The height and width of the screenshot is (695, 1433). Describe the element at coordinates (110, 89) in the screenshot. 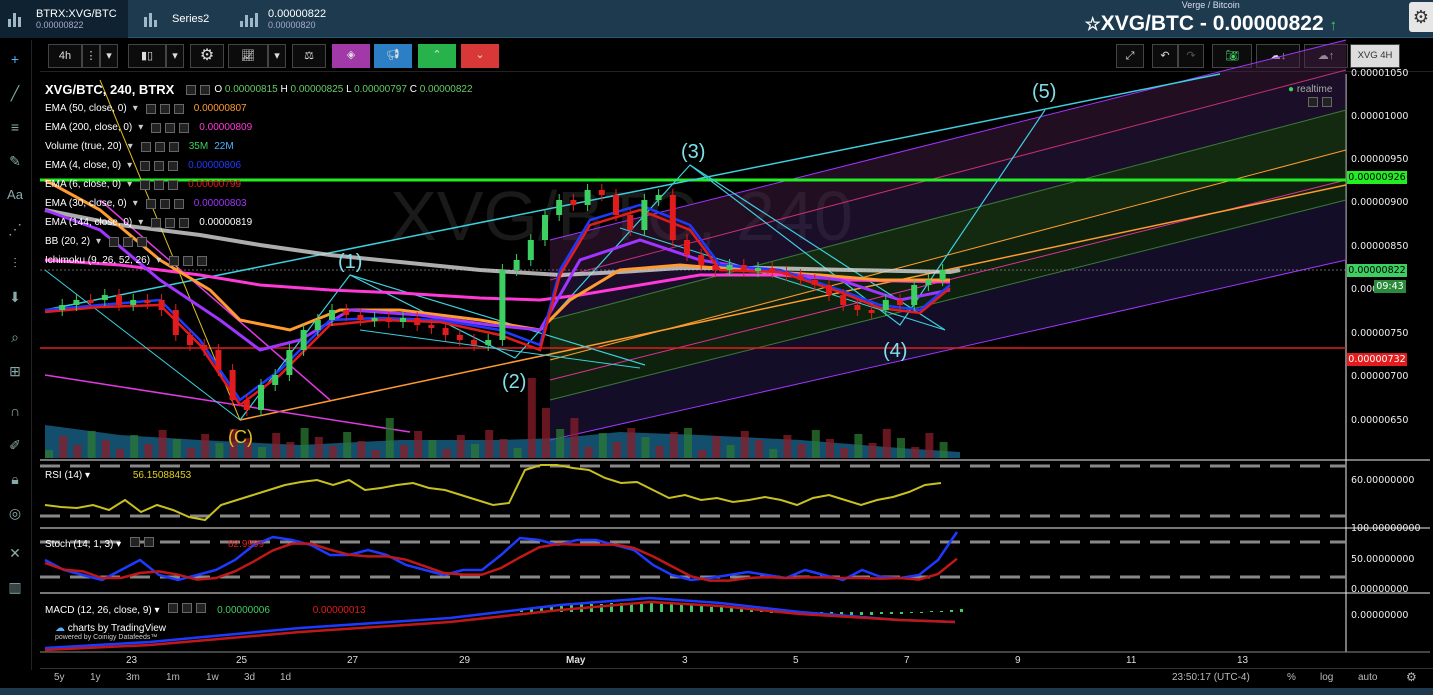

I see `chart-title: XVG/BTC, 240, BTRX` at that location.